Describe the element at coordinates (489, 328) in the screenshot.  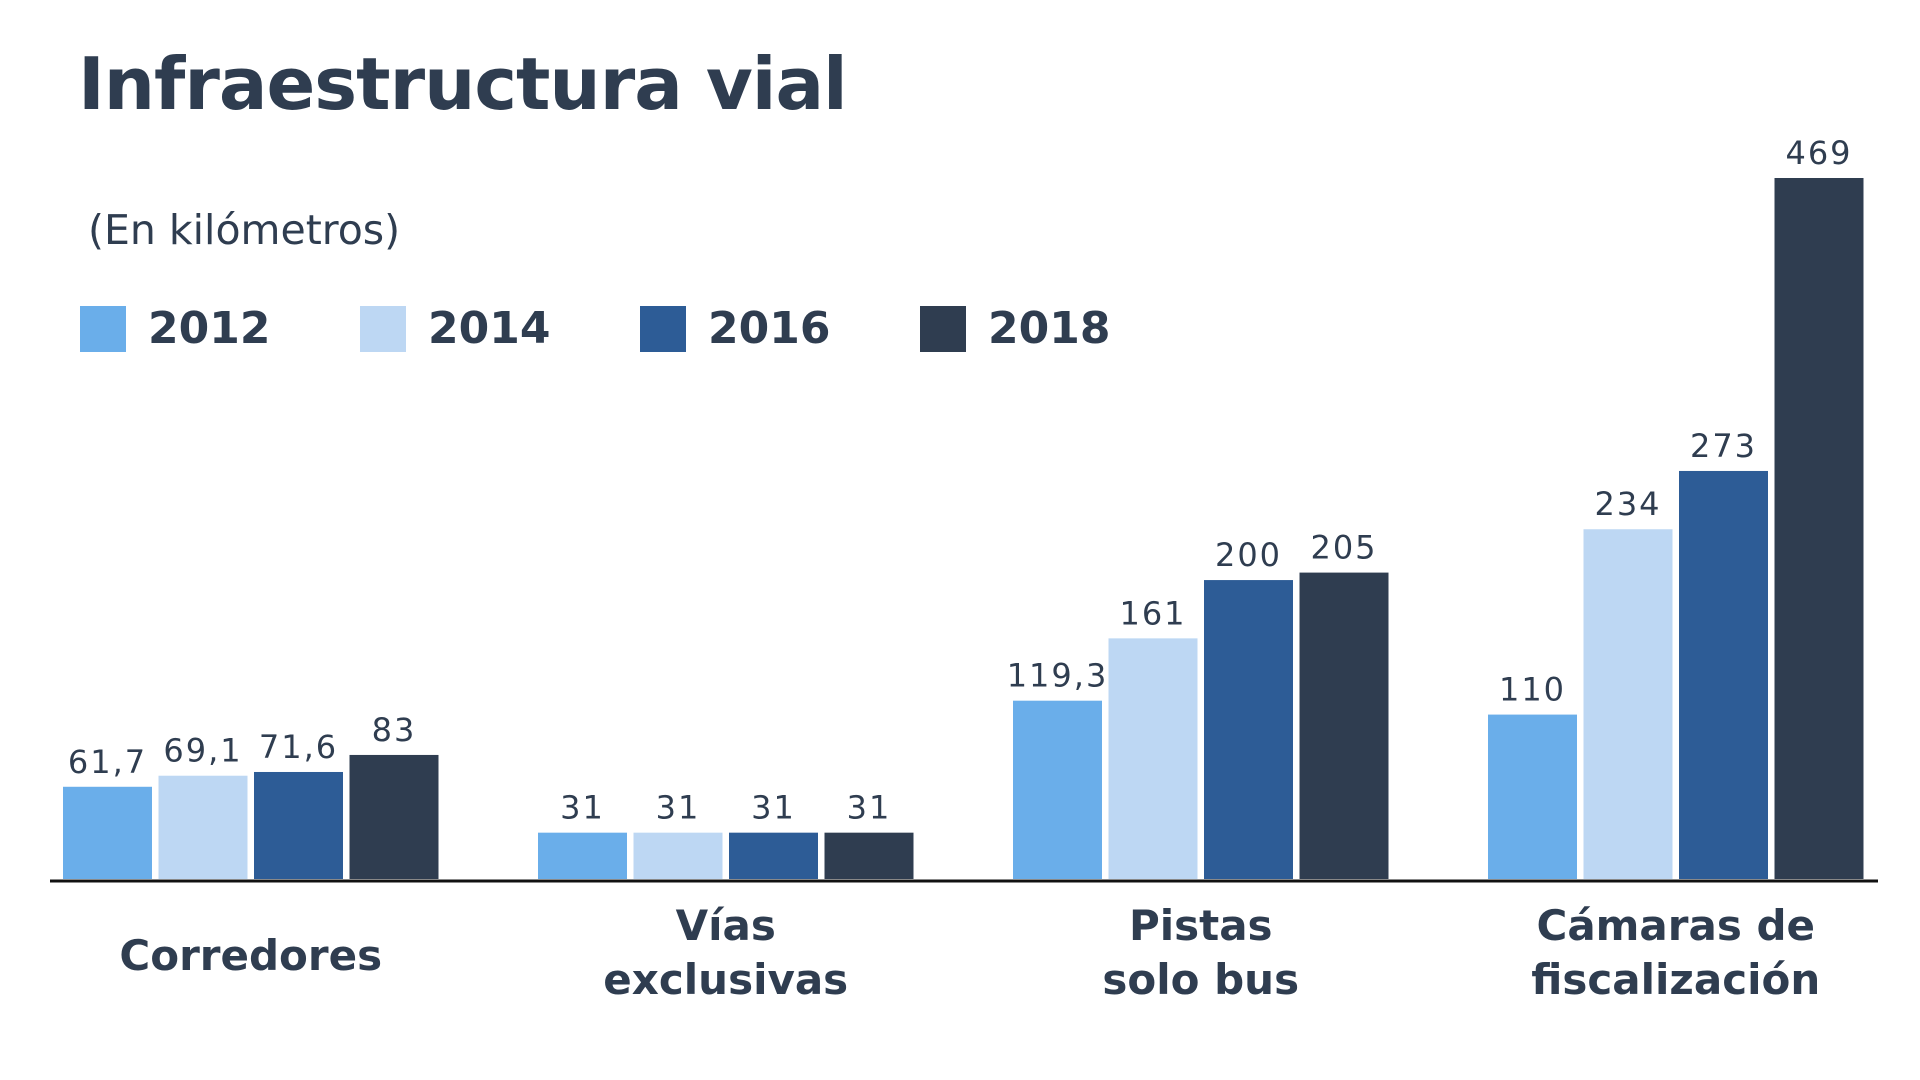
I see `legend-label-2014: 2014` at that location.